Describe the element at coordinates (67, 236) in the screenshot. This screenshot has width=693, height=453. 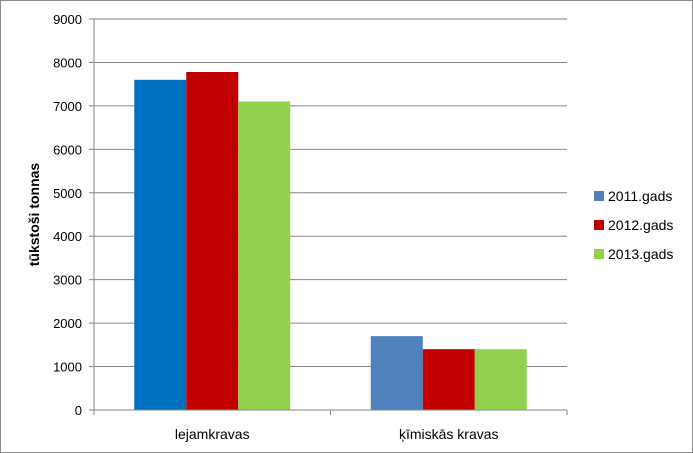
I see `y-tick-label: 4000` at that location.